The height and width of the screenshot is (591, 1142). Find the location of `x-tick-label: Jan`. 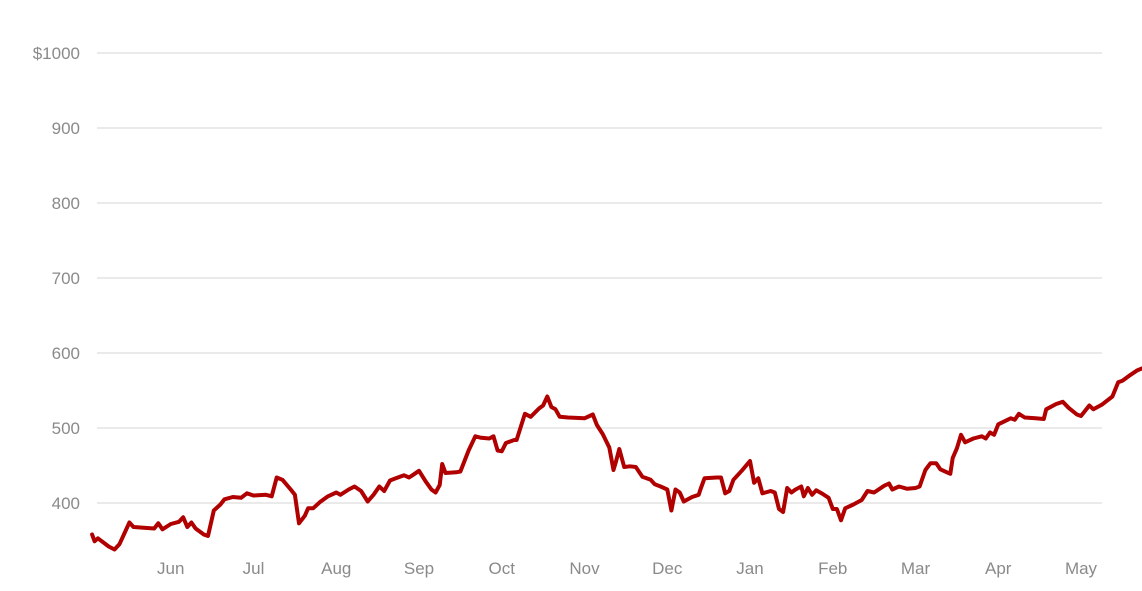

x-tick-label: Jan is located at coordinates (749, 568).